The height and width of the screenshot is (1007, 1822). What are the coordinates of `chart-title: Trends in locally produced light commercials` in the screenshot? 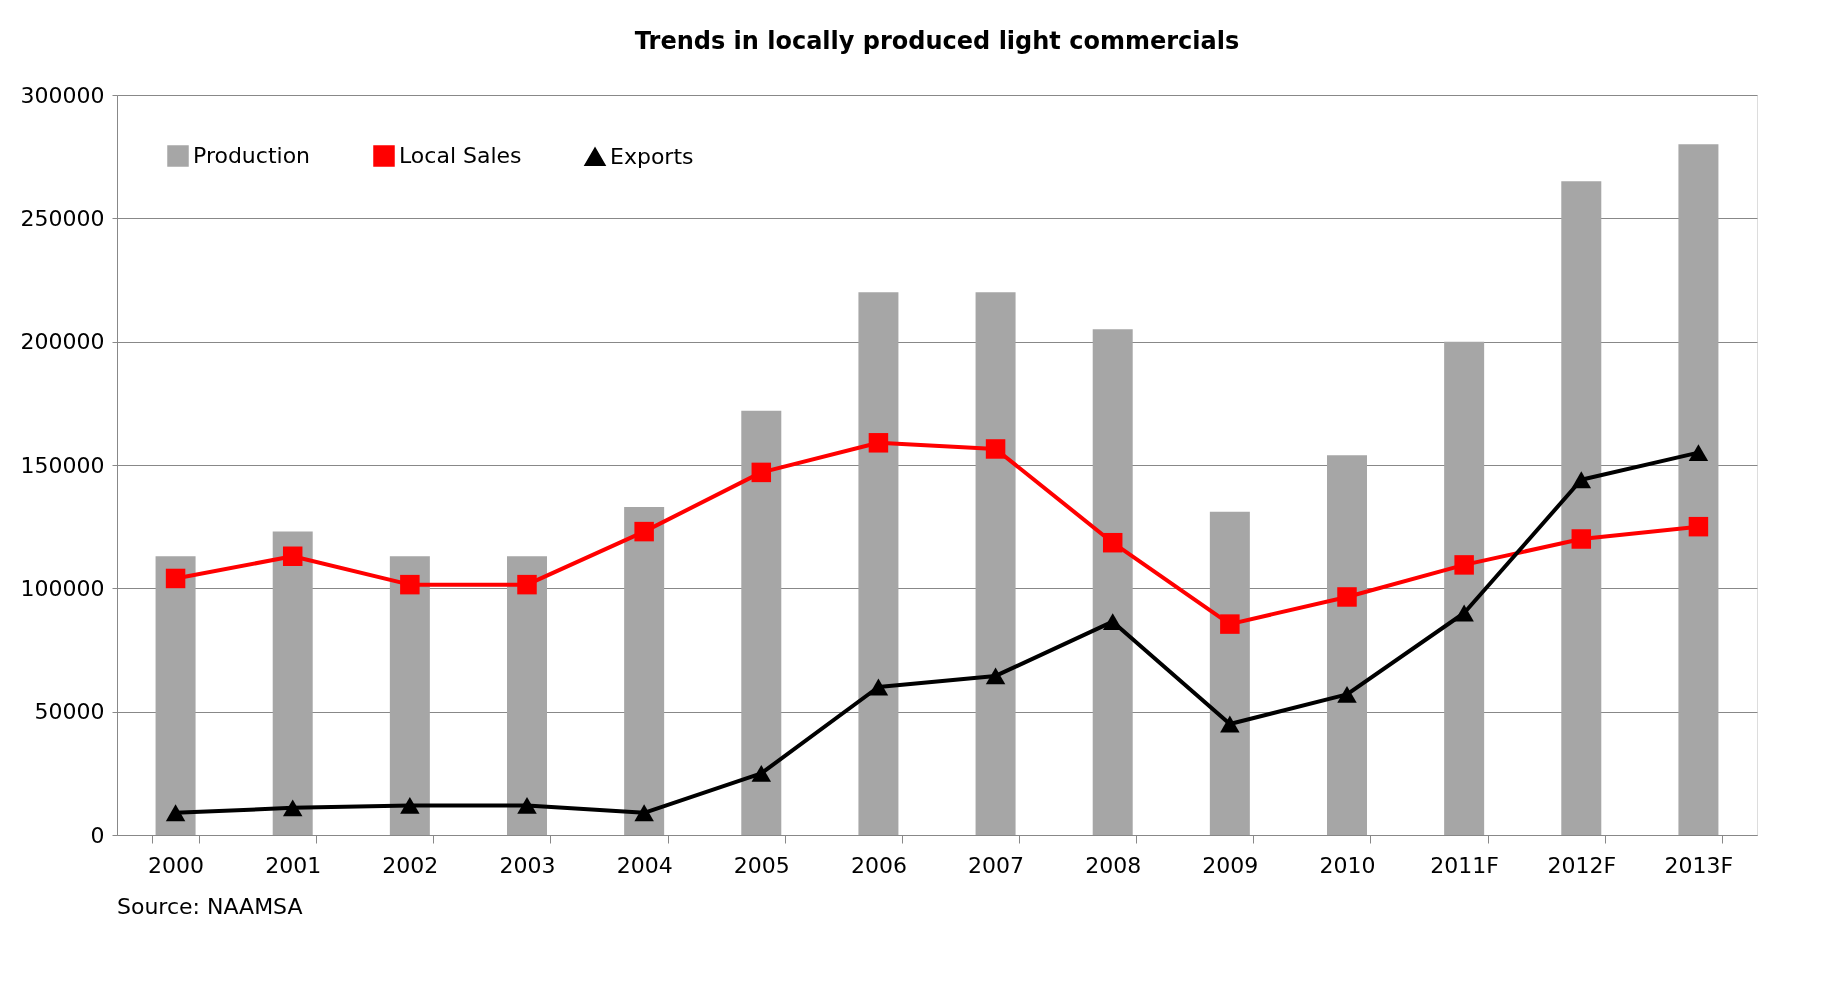 It's located at (937, 41).